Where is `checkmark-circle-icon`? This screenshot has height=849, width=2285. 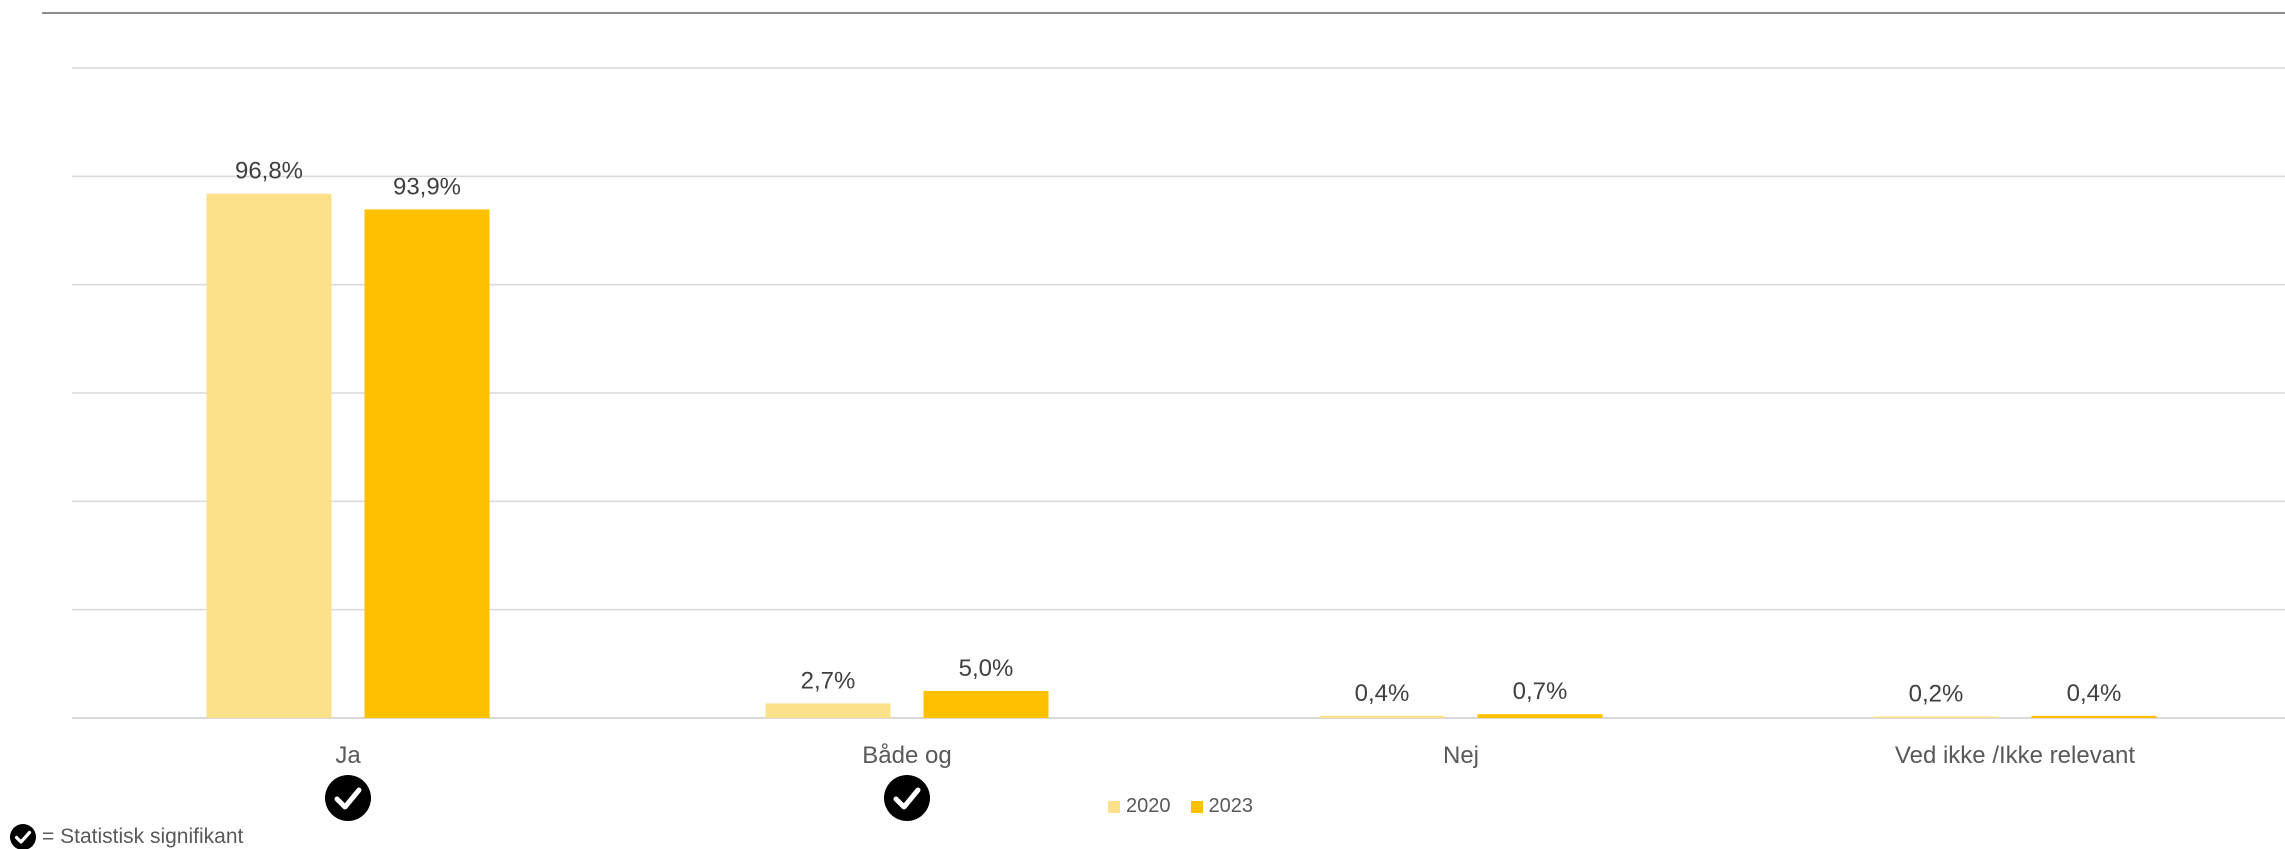 checkmark-circle-icon is located at coordinates (23, 836).